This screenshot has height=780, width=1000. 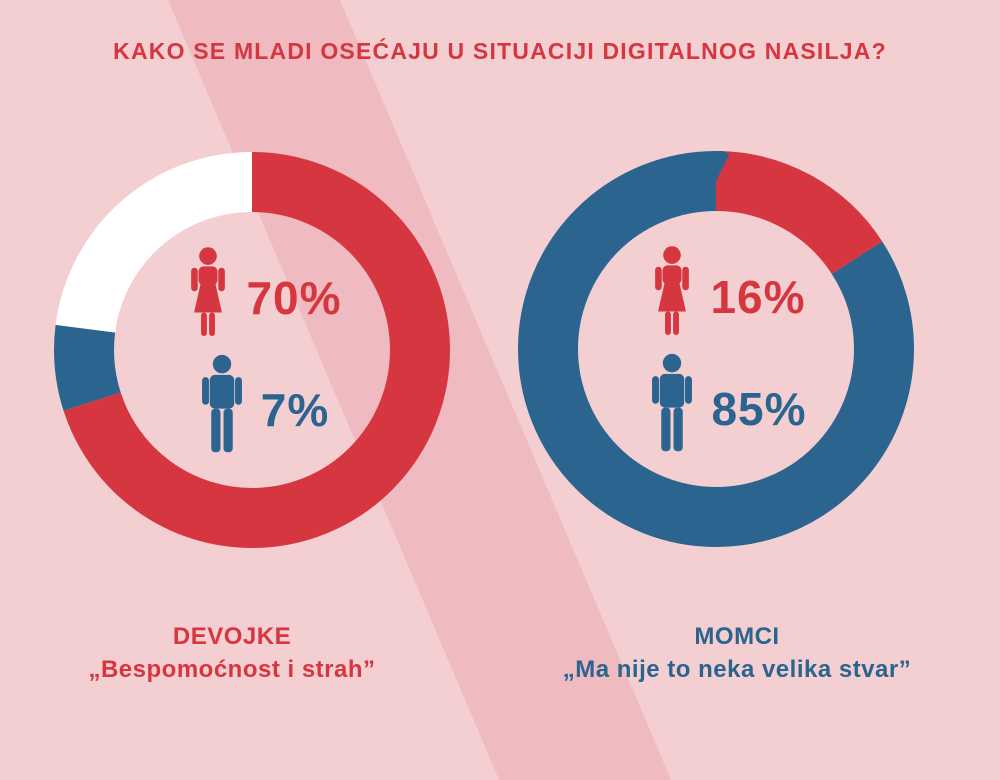 I want to click on stat-row-male: 7%, so click(x=264, y=404).